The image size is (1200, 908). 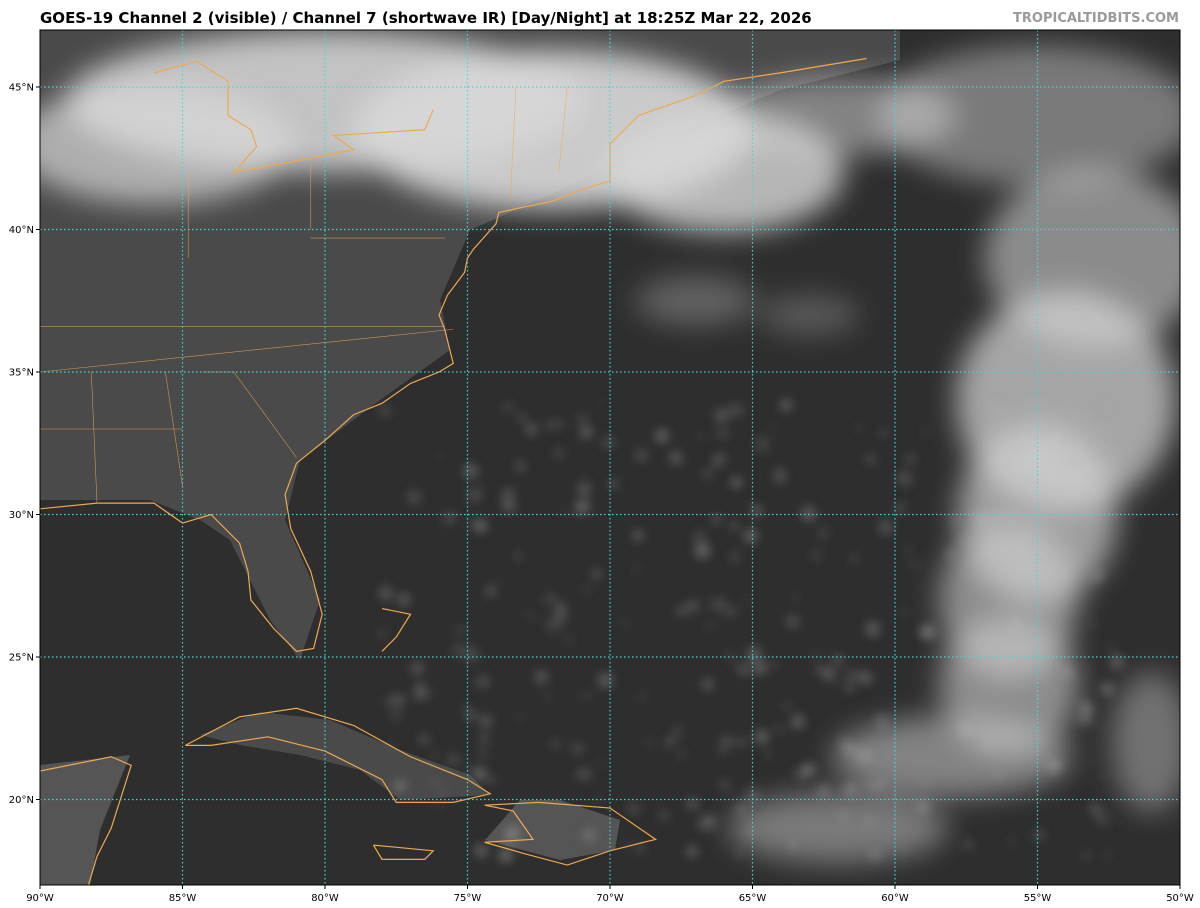 What do you see at coordinates (325, 898) in the screenshot?
I see `x-tick-label: 80°W` at bounding box center [325, 898].